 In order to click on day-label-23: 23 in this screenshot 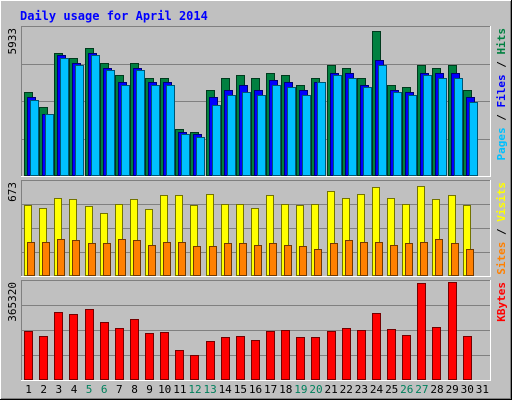, I will do `click(361, 389)`.